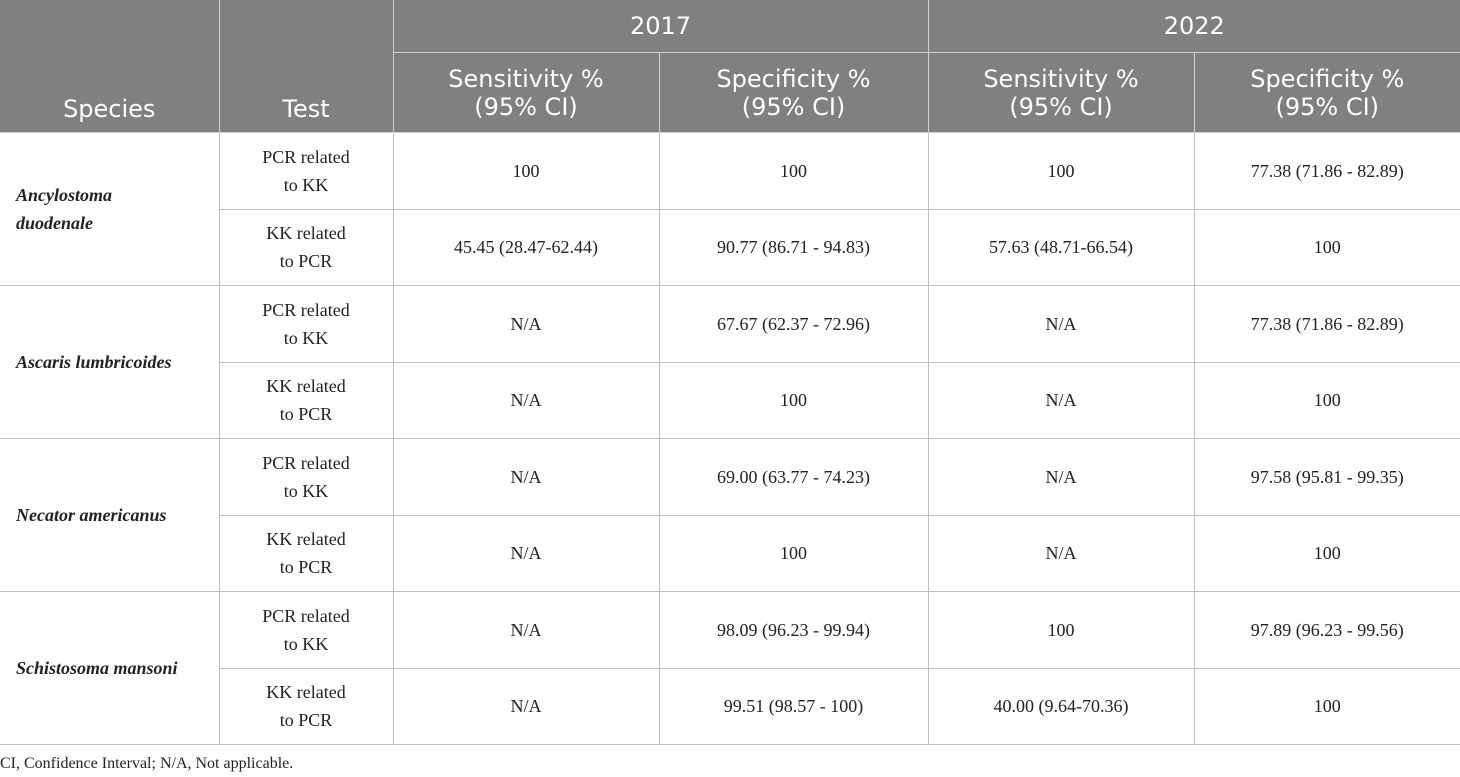 This screenshot has height=777, width=1460. I want to click on specificity-2017-cell: 67.67 (62.37 - 72.96), so click(794, 324).